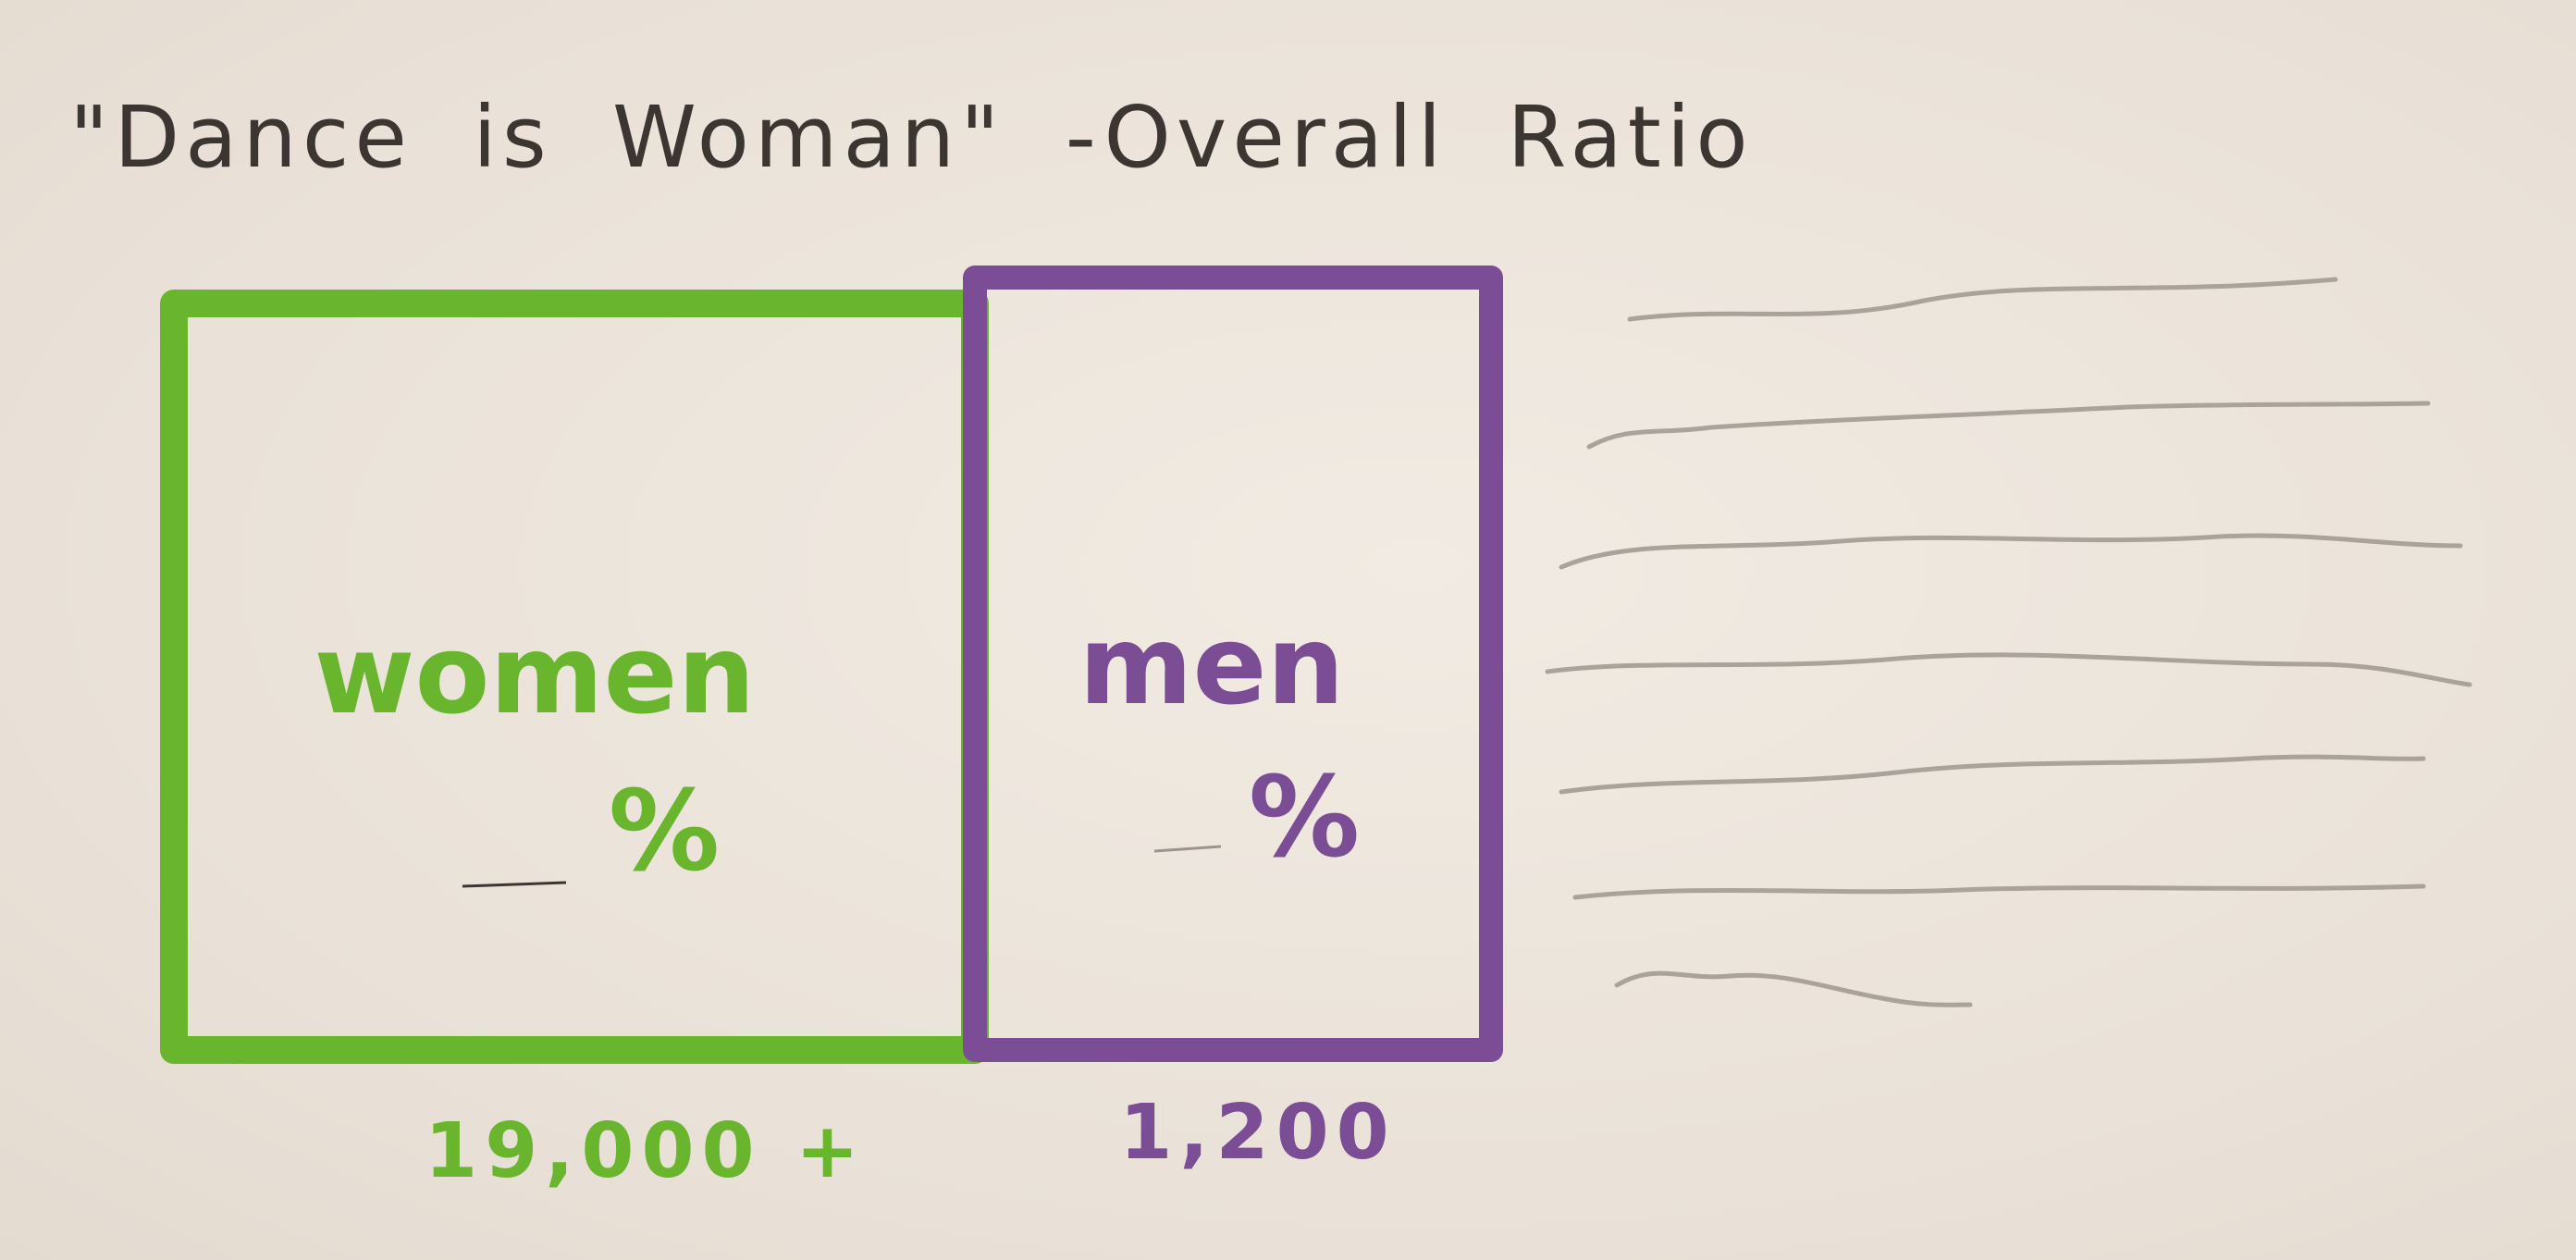 This screenshot has height=1260, width=2576. What do you see at coordinates (534, 674) in the screenshot?
I see `category-label-women: women` at bounding box center [534, 674].